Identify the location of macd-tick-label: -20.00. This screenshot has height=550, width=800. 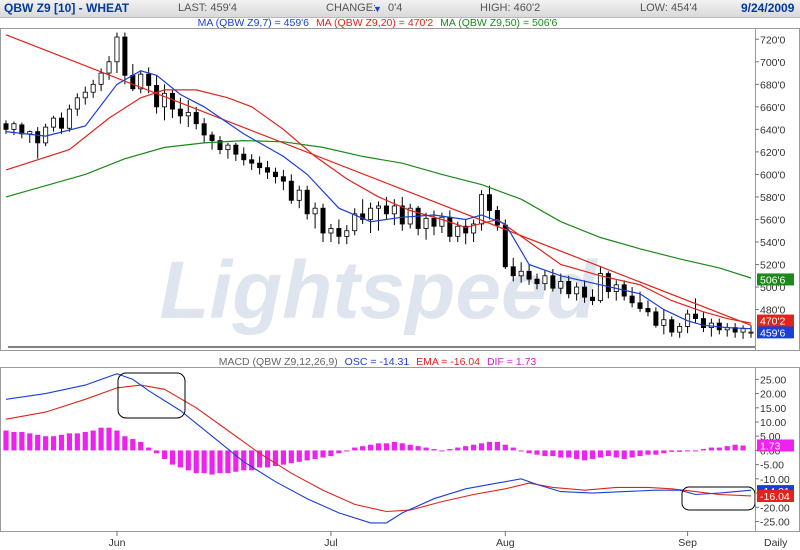
(775, 508).